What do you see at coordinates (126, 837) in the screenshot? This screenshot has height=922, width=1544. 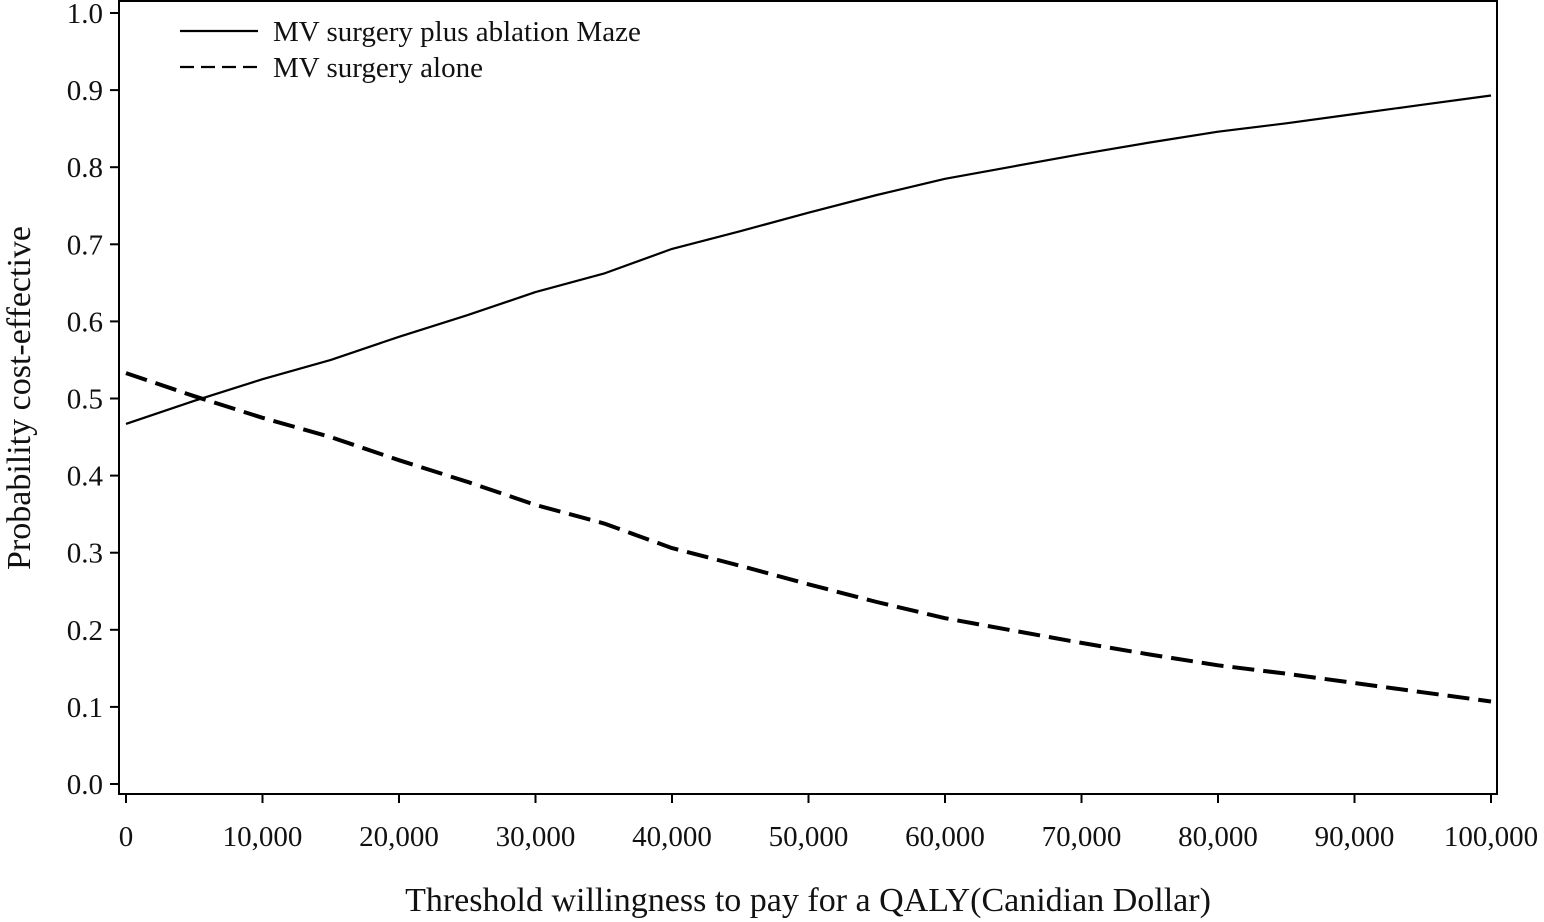 I see `x-tick-label: 0` at bounding box center [126, 837].